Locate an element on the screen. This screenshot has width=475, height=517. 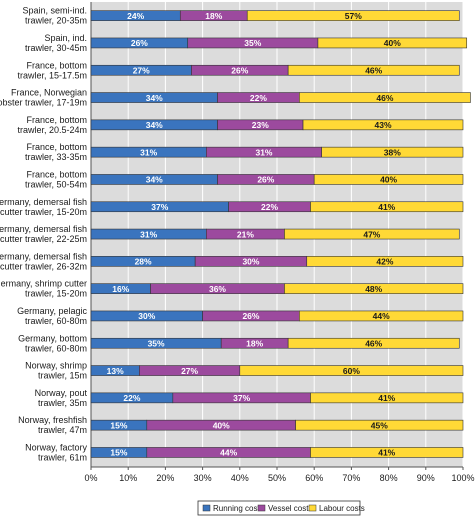
x-tick-label: 50% is located at coordinates (277, 478).